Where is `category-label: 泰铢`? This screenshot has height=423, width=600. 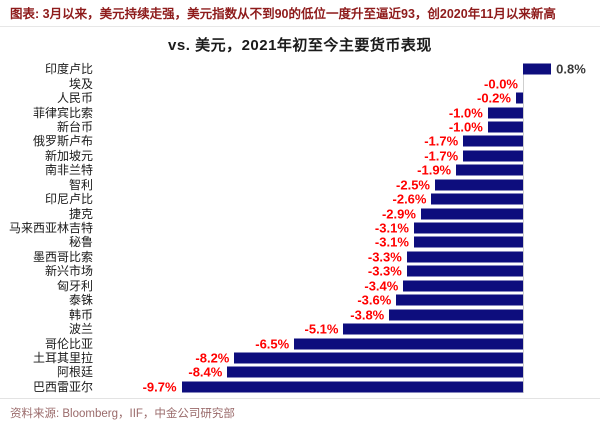 category-label: 泰铢 is located at coordinates (80, 300).